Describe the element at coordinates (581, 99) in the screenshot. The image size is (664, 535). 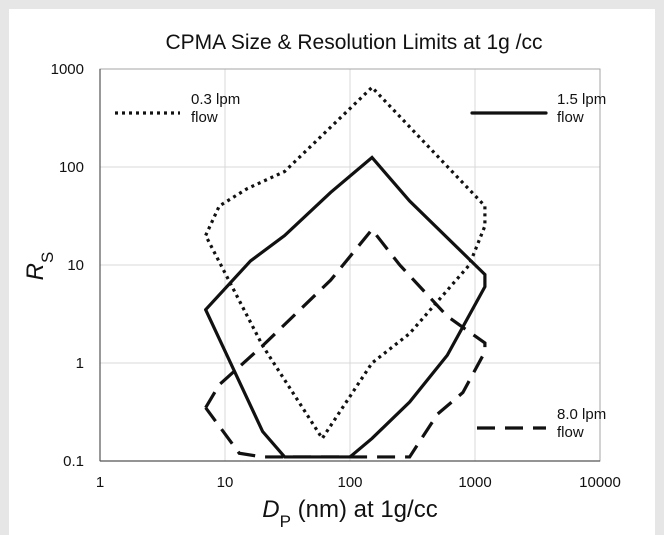
I see `legend-line-text: 1.5 lpm` at that location.